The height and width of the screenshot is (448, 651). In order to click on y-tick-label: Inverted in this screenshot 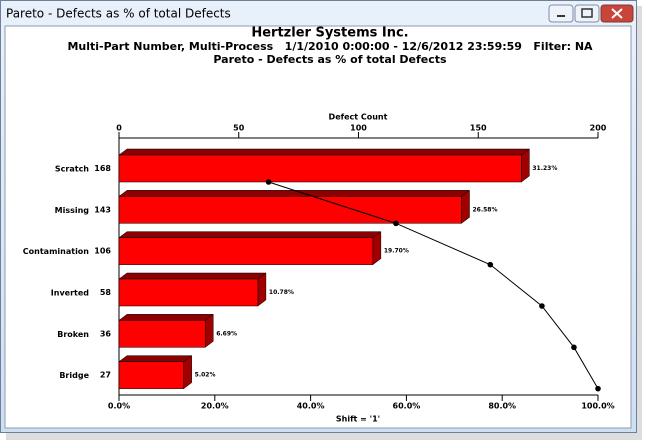, I will do `click(70, 292)`.